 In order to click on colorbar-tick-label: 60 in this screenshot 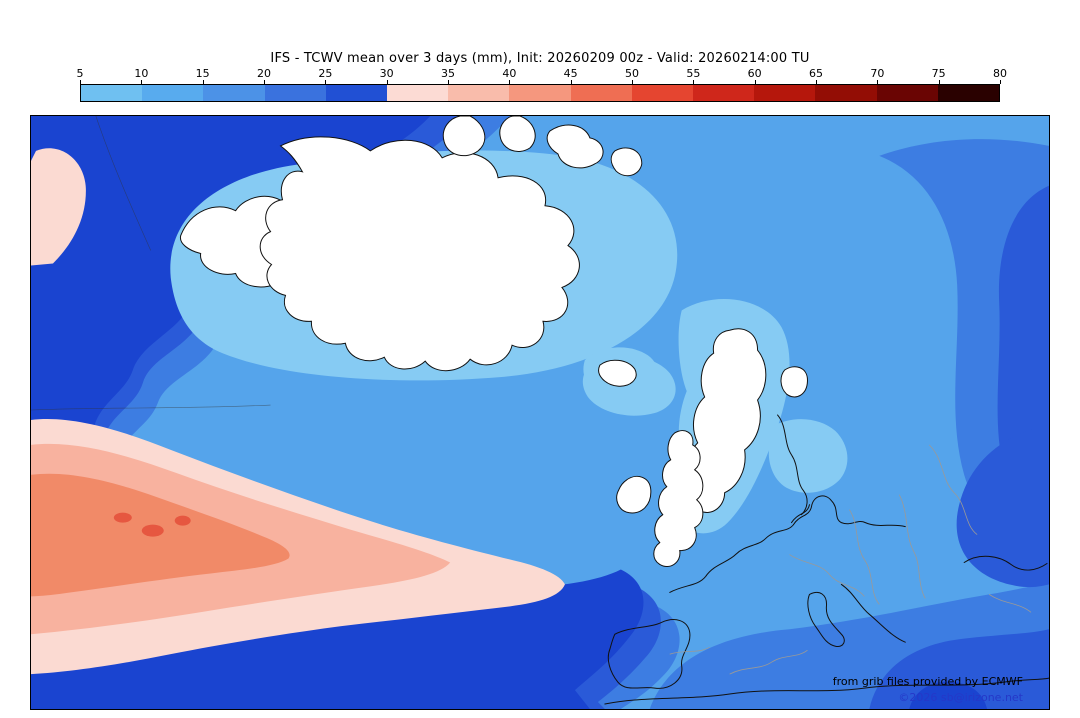, I will do `click(754, 73)`.